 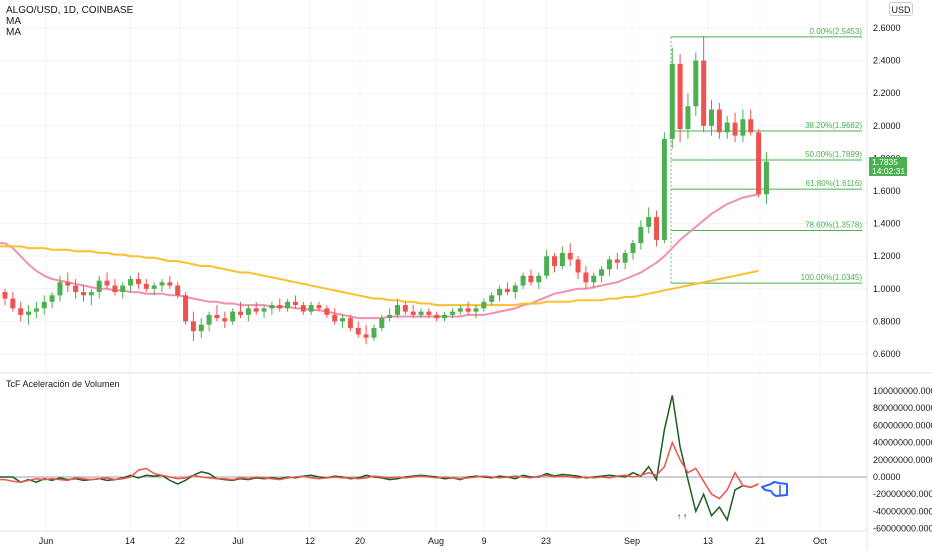 I want to click on time-tick-label: 12, so click(x=310, y=541).